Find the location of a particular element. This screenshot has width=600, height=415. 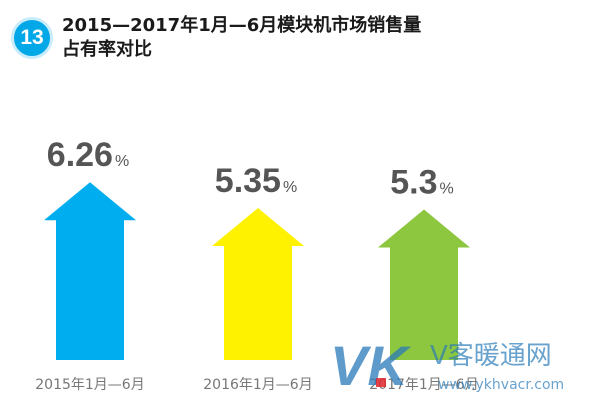

chart-title: 2015—2017年1月—6月模块机市场销售量 占有率对比 is located at coordinates (322, 38).